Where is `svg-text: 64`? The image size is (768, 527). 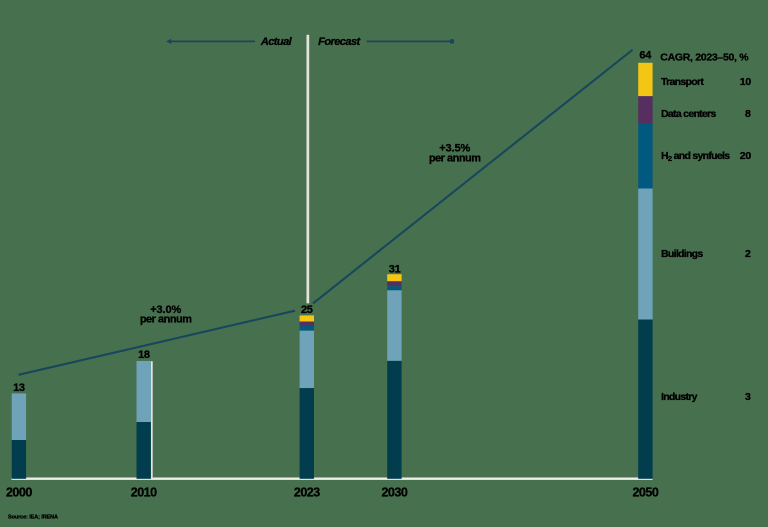 svg-text: 64 is located at coordinates (645, 56).